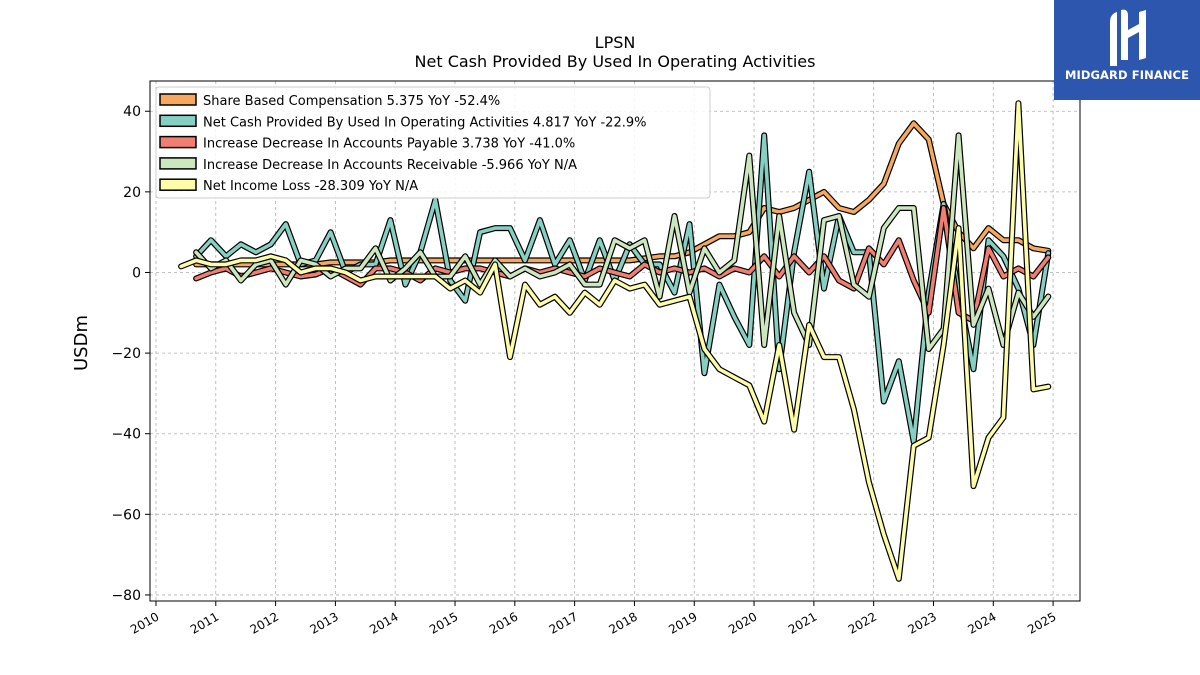 This screenshot has height=675, width=1200. I want to click on x-tick-label: 2012, so click(264, 622).